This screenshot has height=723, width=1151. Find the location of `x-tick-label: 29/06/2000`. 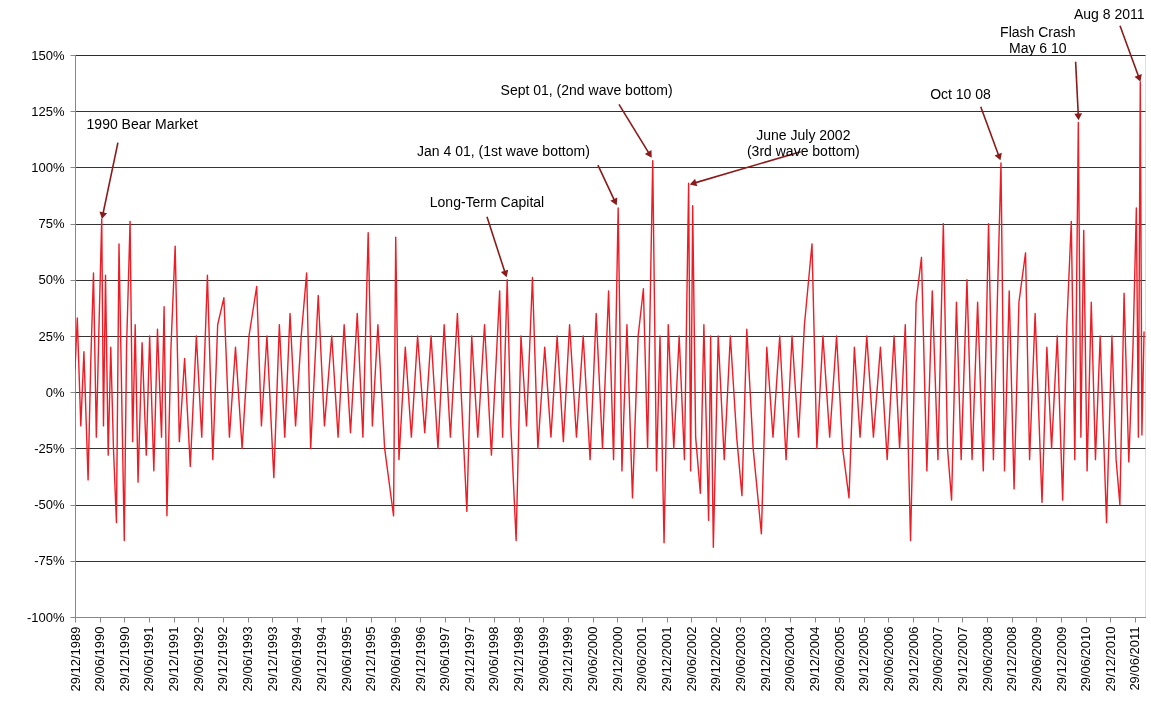

x-tick-label: 29/06/2000 is located at coordinates (593, 659).